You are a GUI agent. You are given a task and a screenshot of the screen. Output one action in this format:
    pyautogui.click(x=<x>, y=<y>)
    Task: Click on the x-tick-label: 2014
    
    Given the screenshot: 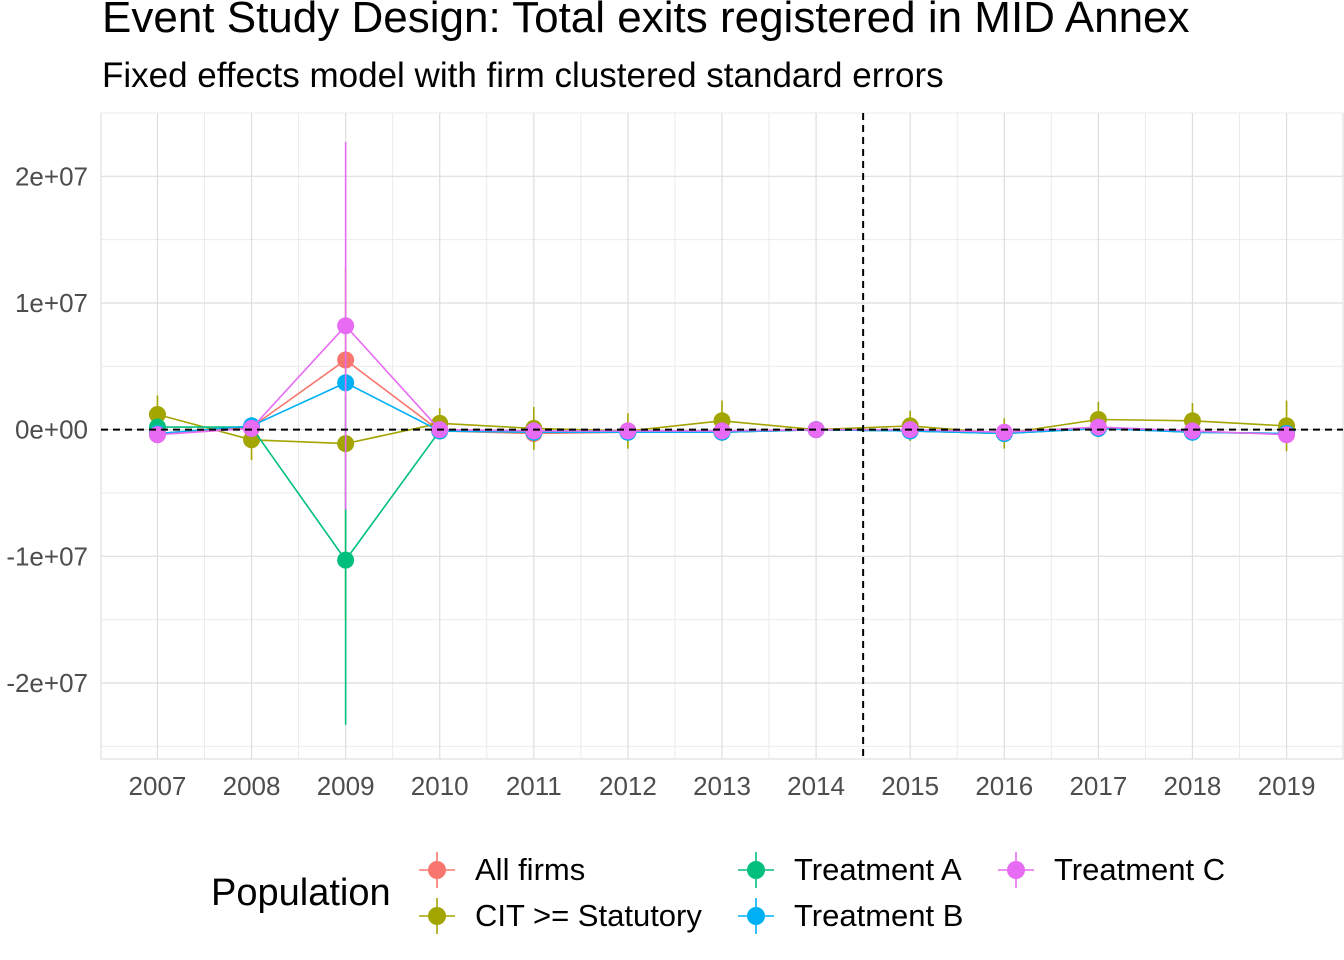 What is the action you would take?
    pyautogui.click(x=816, y=786)
    